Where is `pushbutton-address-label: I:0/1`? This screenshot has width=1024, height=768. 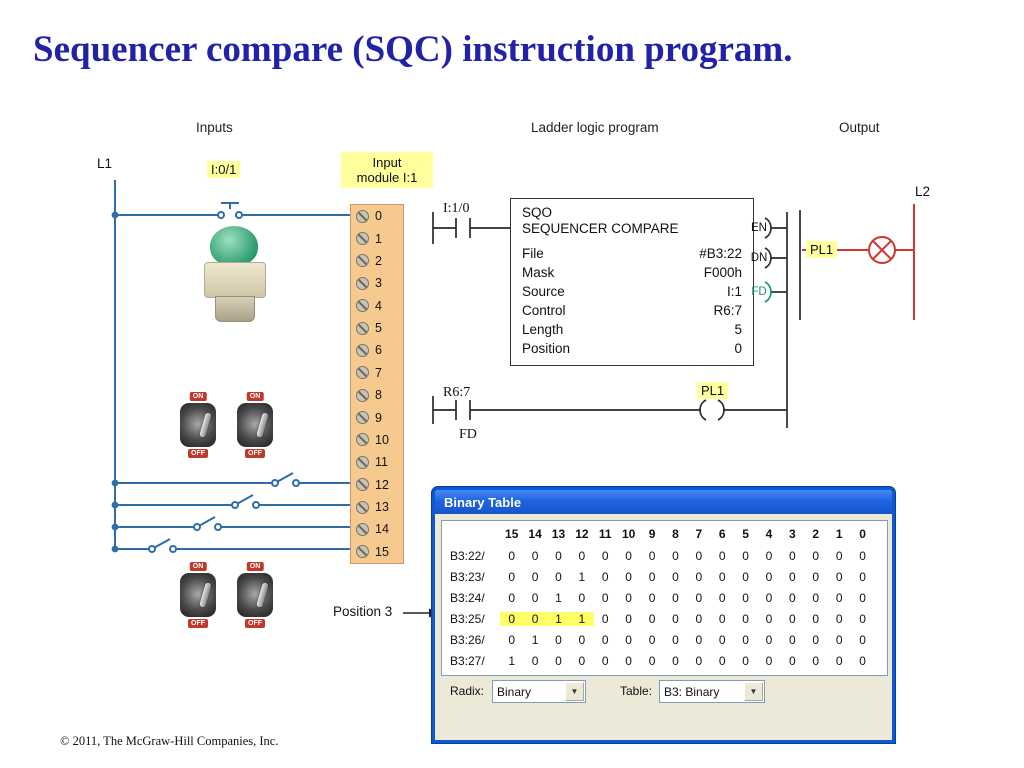
pushbutton-address-label: I:0/1 is located at coordinates (224, 169).